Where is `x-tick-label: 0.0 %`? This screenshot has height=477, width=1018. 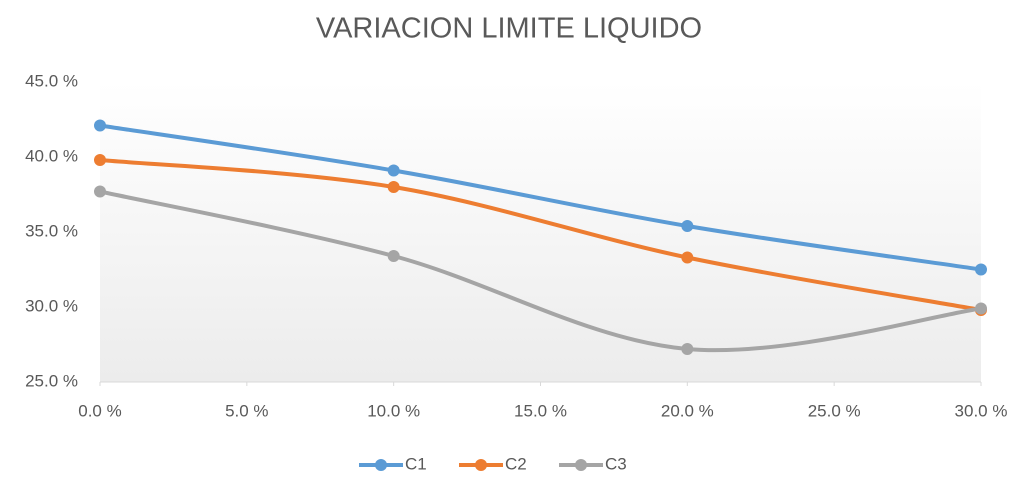
x-tick-label: 0.0 % is located at coordinates (99, 410).